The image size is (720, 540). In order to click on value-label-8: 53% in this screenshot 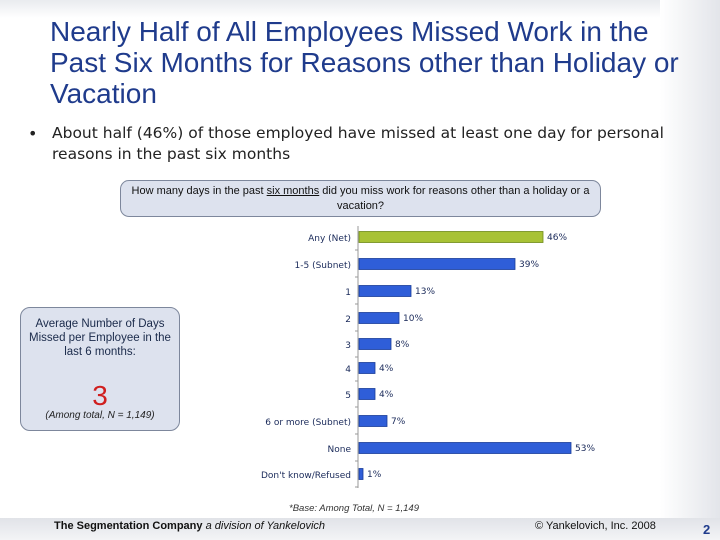, I will do `click(585, 449)`.